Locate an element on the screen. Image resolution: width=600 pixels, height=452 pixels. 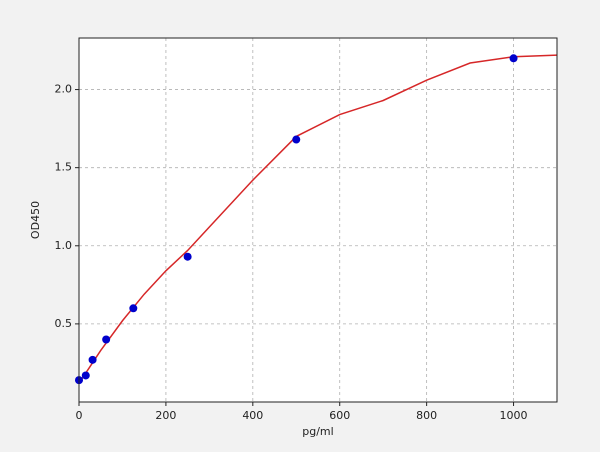
x-tick-label: 400 is located at coordinates (252, 415).